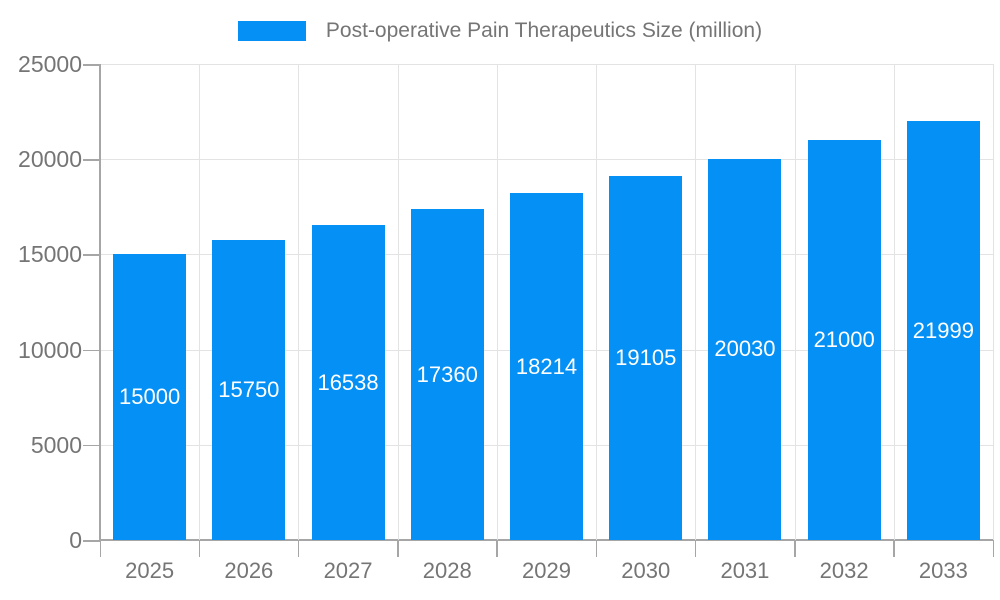  I want to click on x-axis-label: 2028, so click(447, 570).